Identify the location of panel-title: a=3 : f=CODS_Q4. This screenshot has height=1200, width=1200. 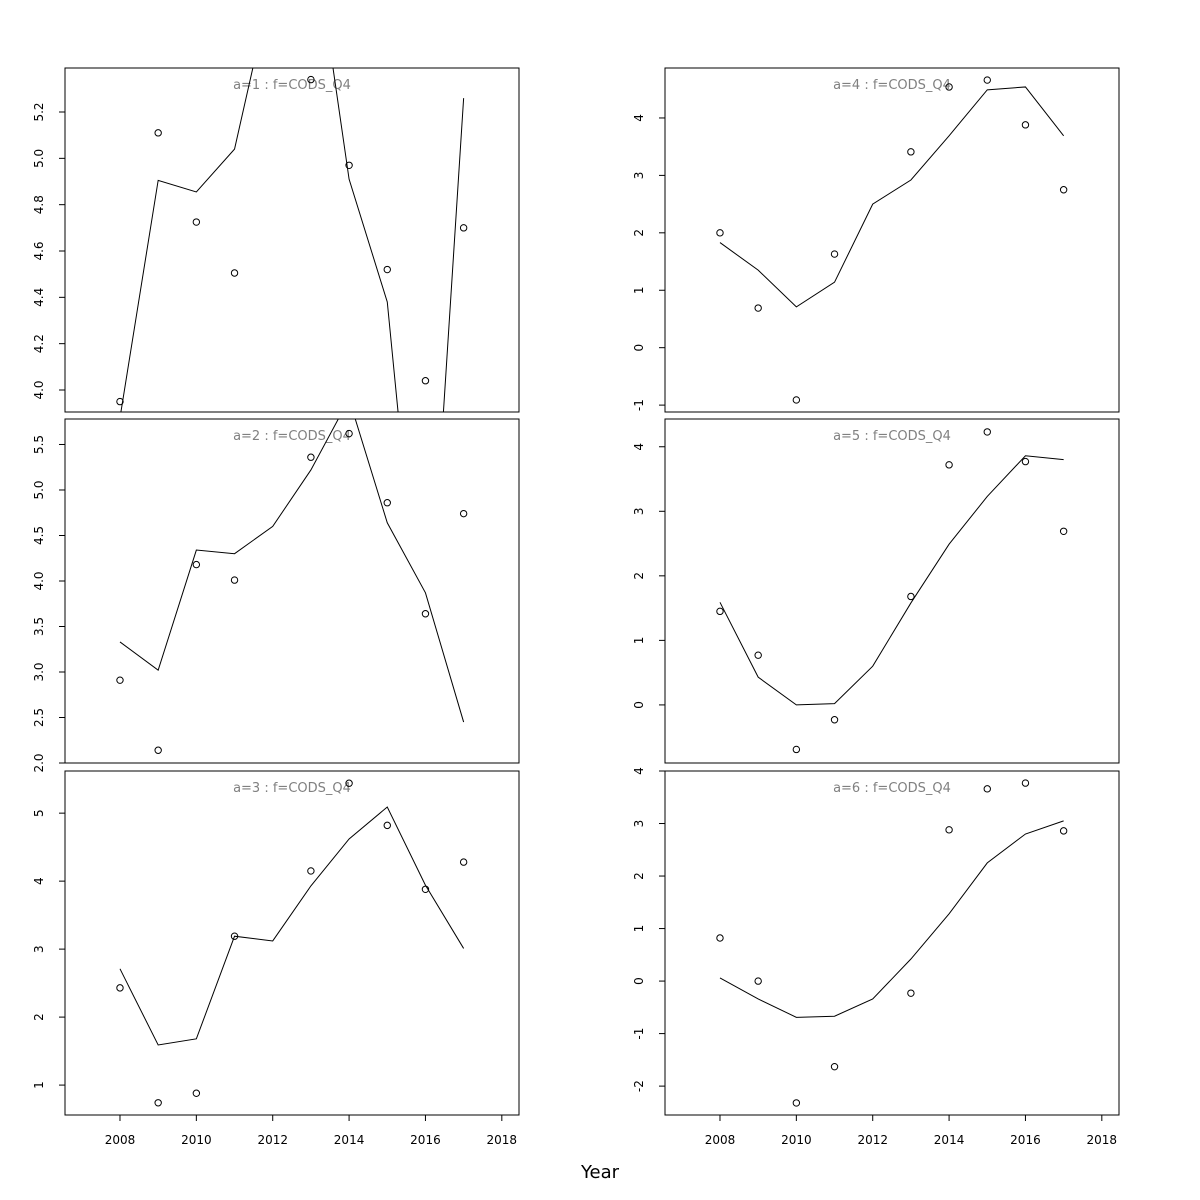
(292, 788).